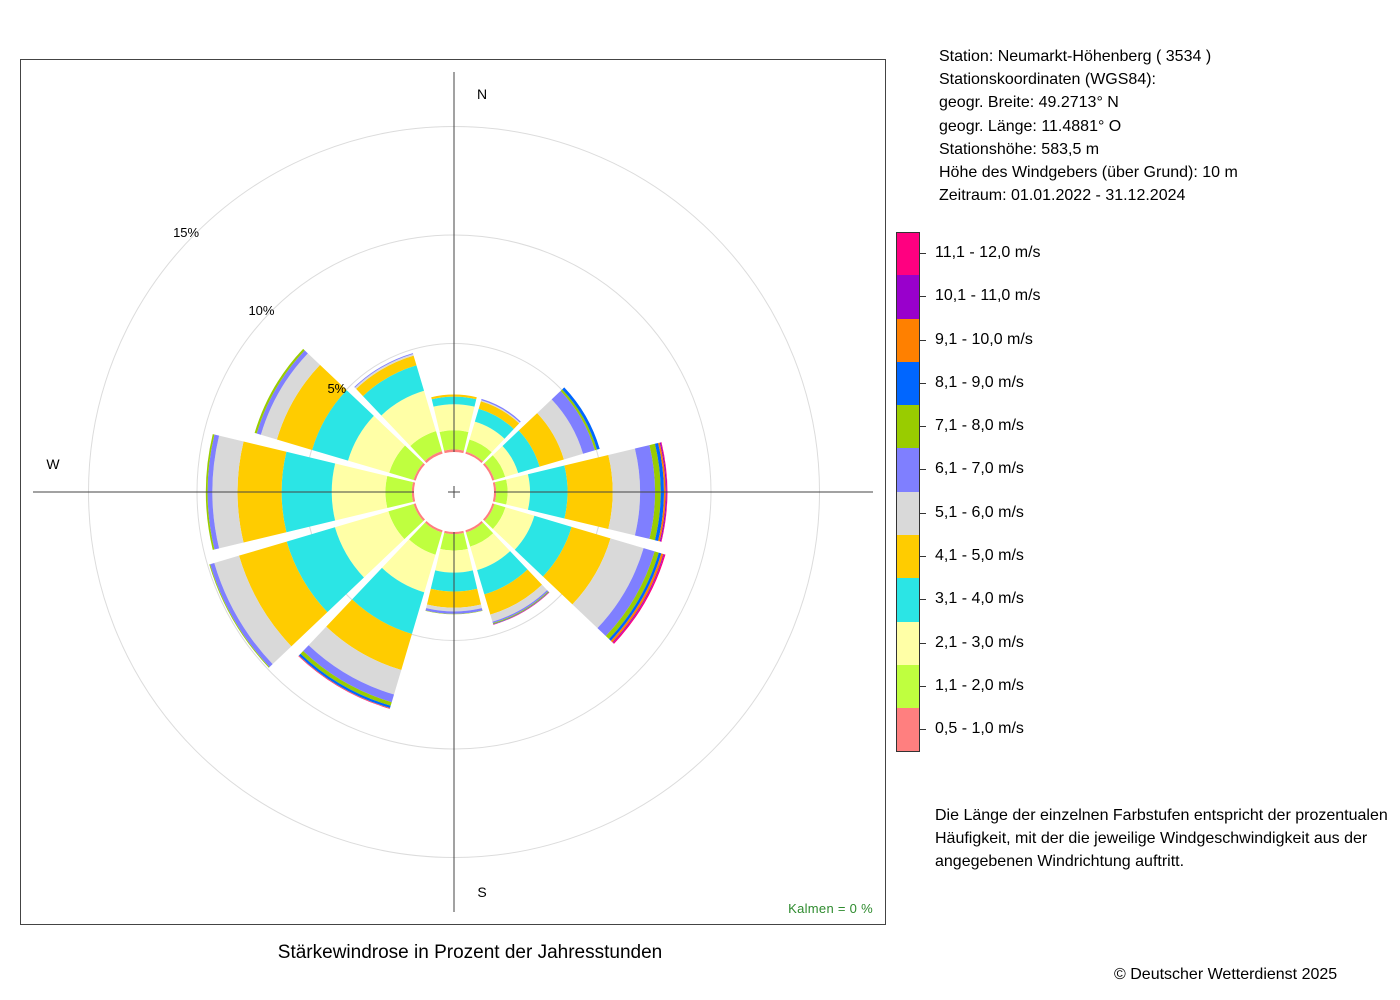 Image resolution: width=1400 pixels, height=1000 pixels. What do you see at coordinates (482, 94) in the screenshot?
I see `compass-n: N` at bounding box center [482, 94].